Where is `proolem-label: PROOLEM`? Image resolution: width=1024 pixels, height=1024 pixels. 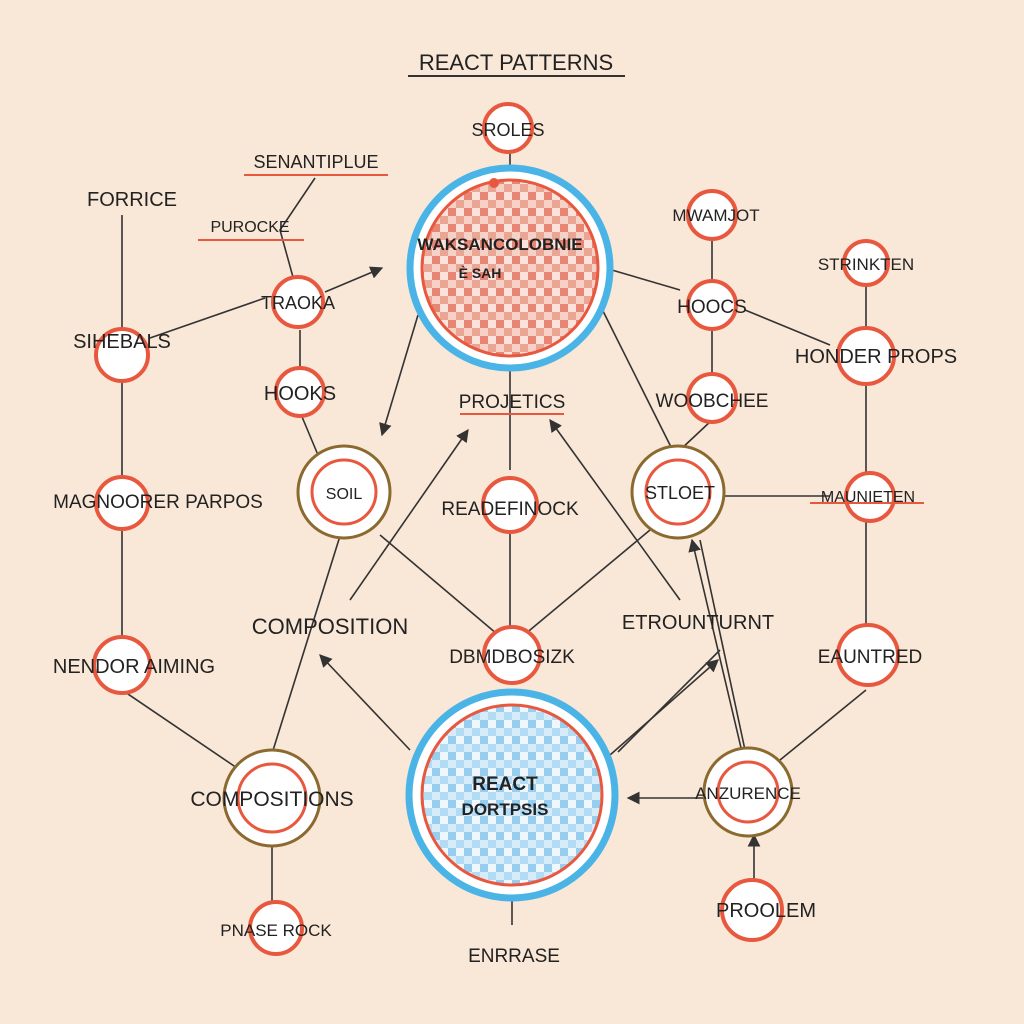
proolem-label: PROOLEM is located at coordinates (766, 911).